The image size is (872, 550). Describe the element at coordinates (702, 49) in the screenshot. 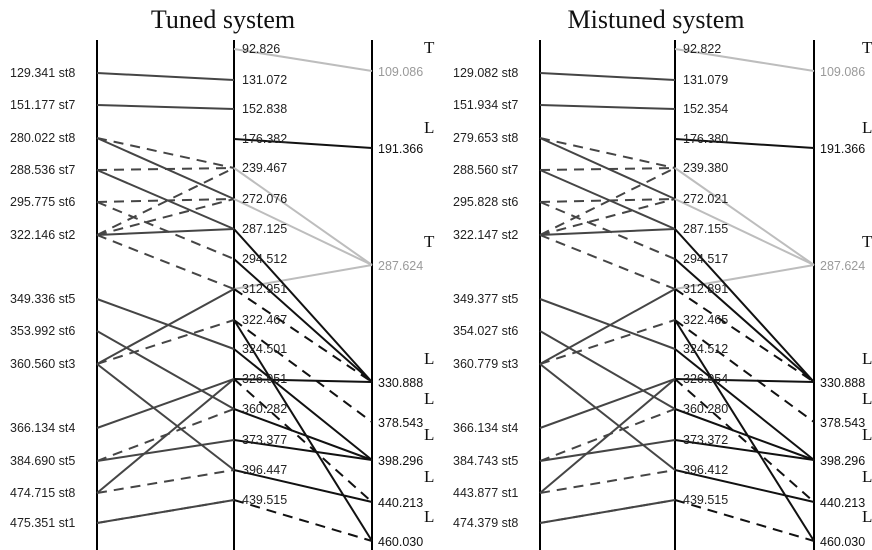

I see `middle-frequency-label: 92.822` at that location.